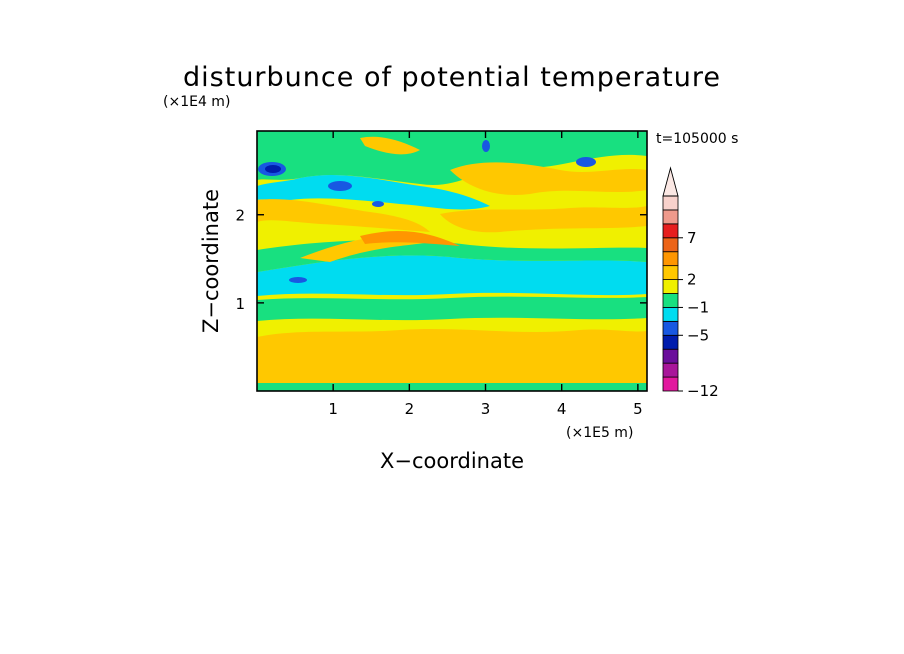 The height and width of the screenshot is (654, 904). What do you see at coordinates (343, 215) in the screenshot?
I see `field-orange-upper` at bounding box center [343, 215].